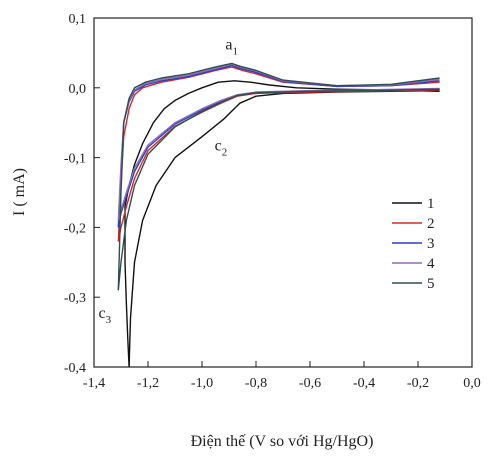 The height and width of the screenshot is (459, 488). I want to click on y-tick-label: -0,1, so click(75, 159).